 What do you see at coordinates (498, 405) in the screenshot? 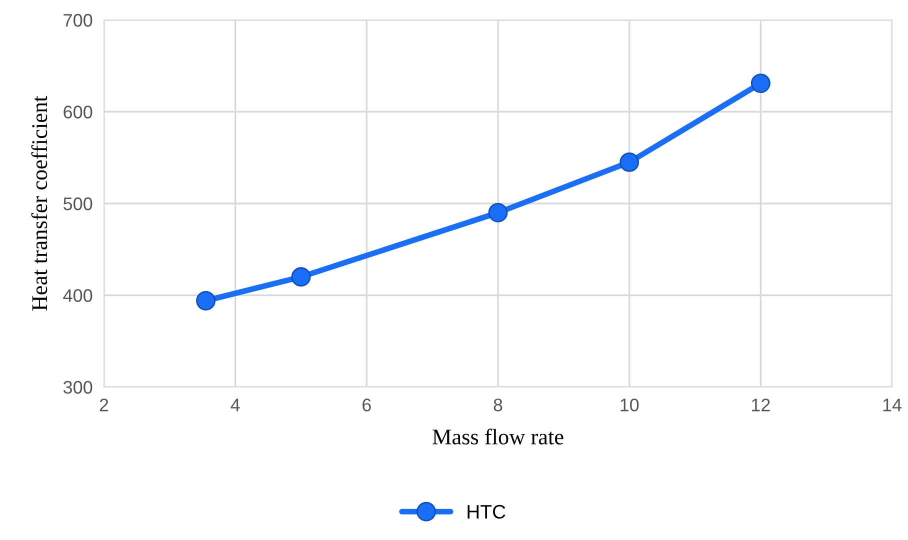
I see `x-tick-label: 8` at bounding box center [498, 405].